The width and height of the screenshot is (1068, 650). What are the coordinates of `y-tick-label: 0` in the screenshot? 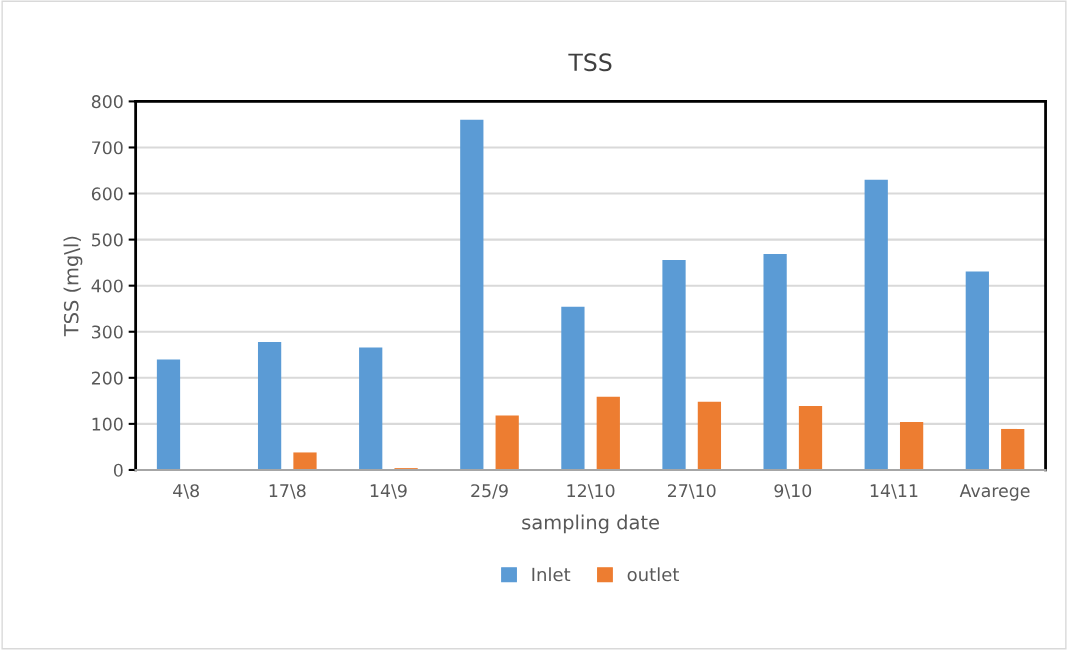 It's located at (118, 470).